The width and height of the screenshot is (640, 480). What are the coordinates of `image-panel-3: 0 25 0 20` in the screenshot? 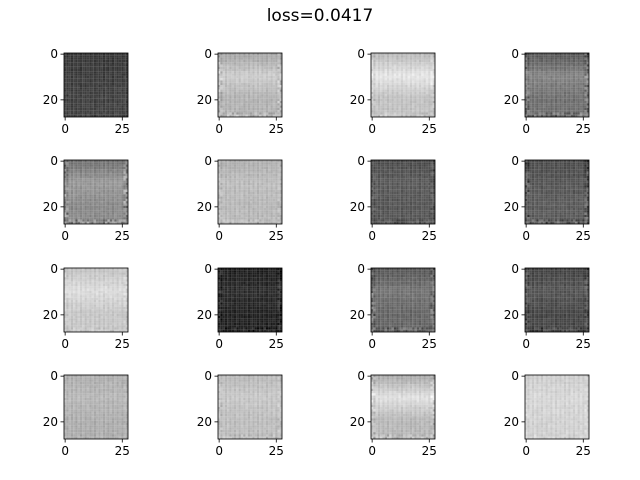 It's located at (397, 95).